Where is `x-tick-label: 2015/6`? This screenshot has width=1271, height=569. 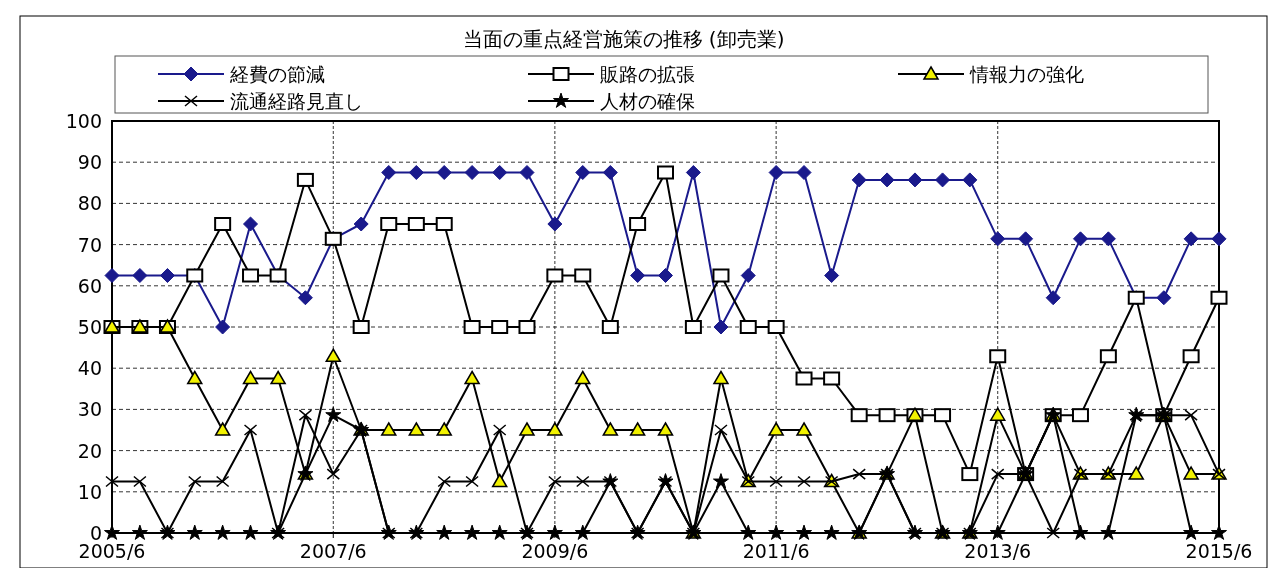 x-tick-label: 2015/6 is located at coordinates (1219, 551).